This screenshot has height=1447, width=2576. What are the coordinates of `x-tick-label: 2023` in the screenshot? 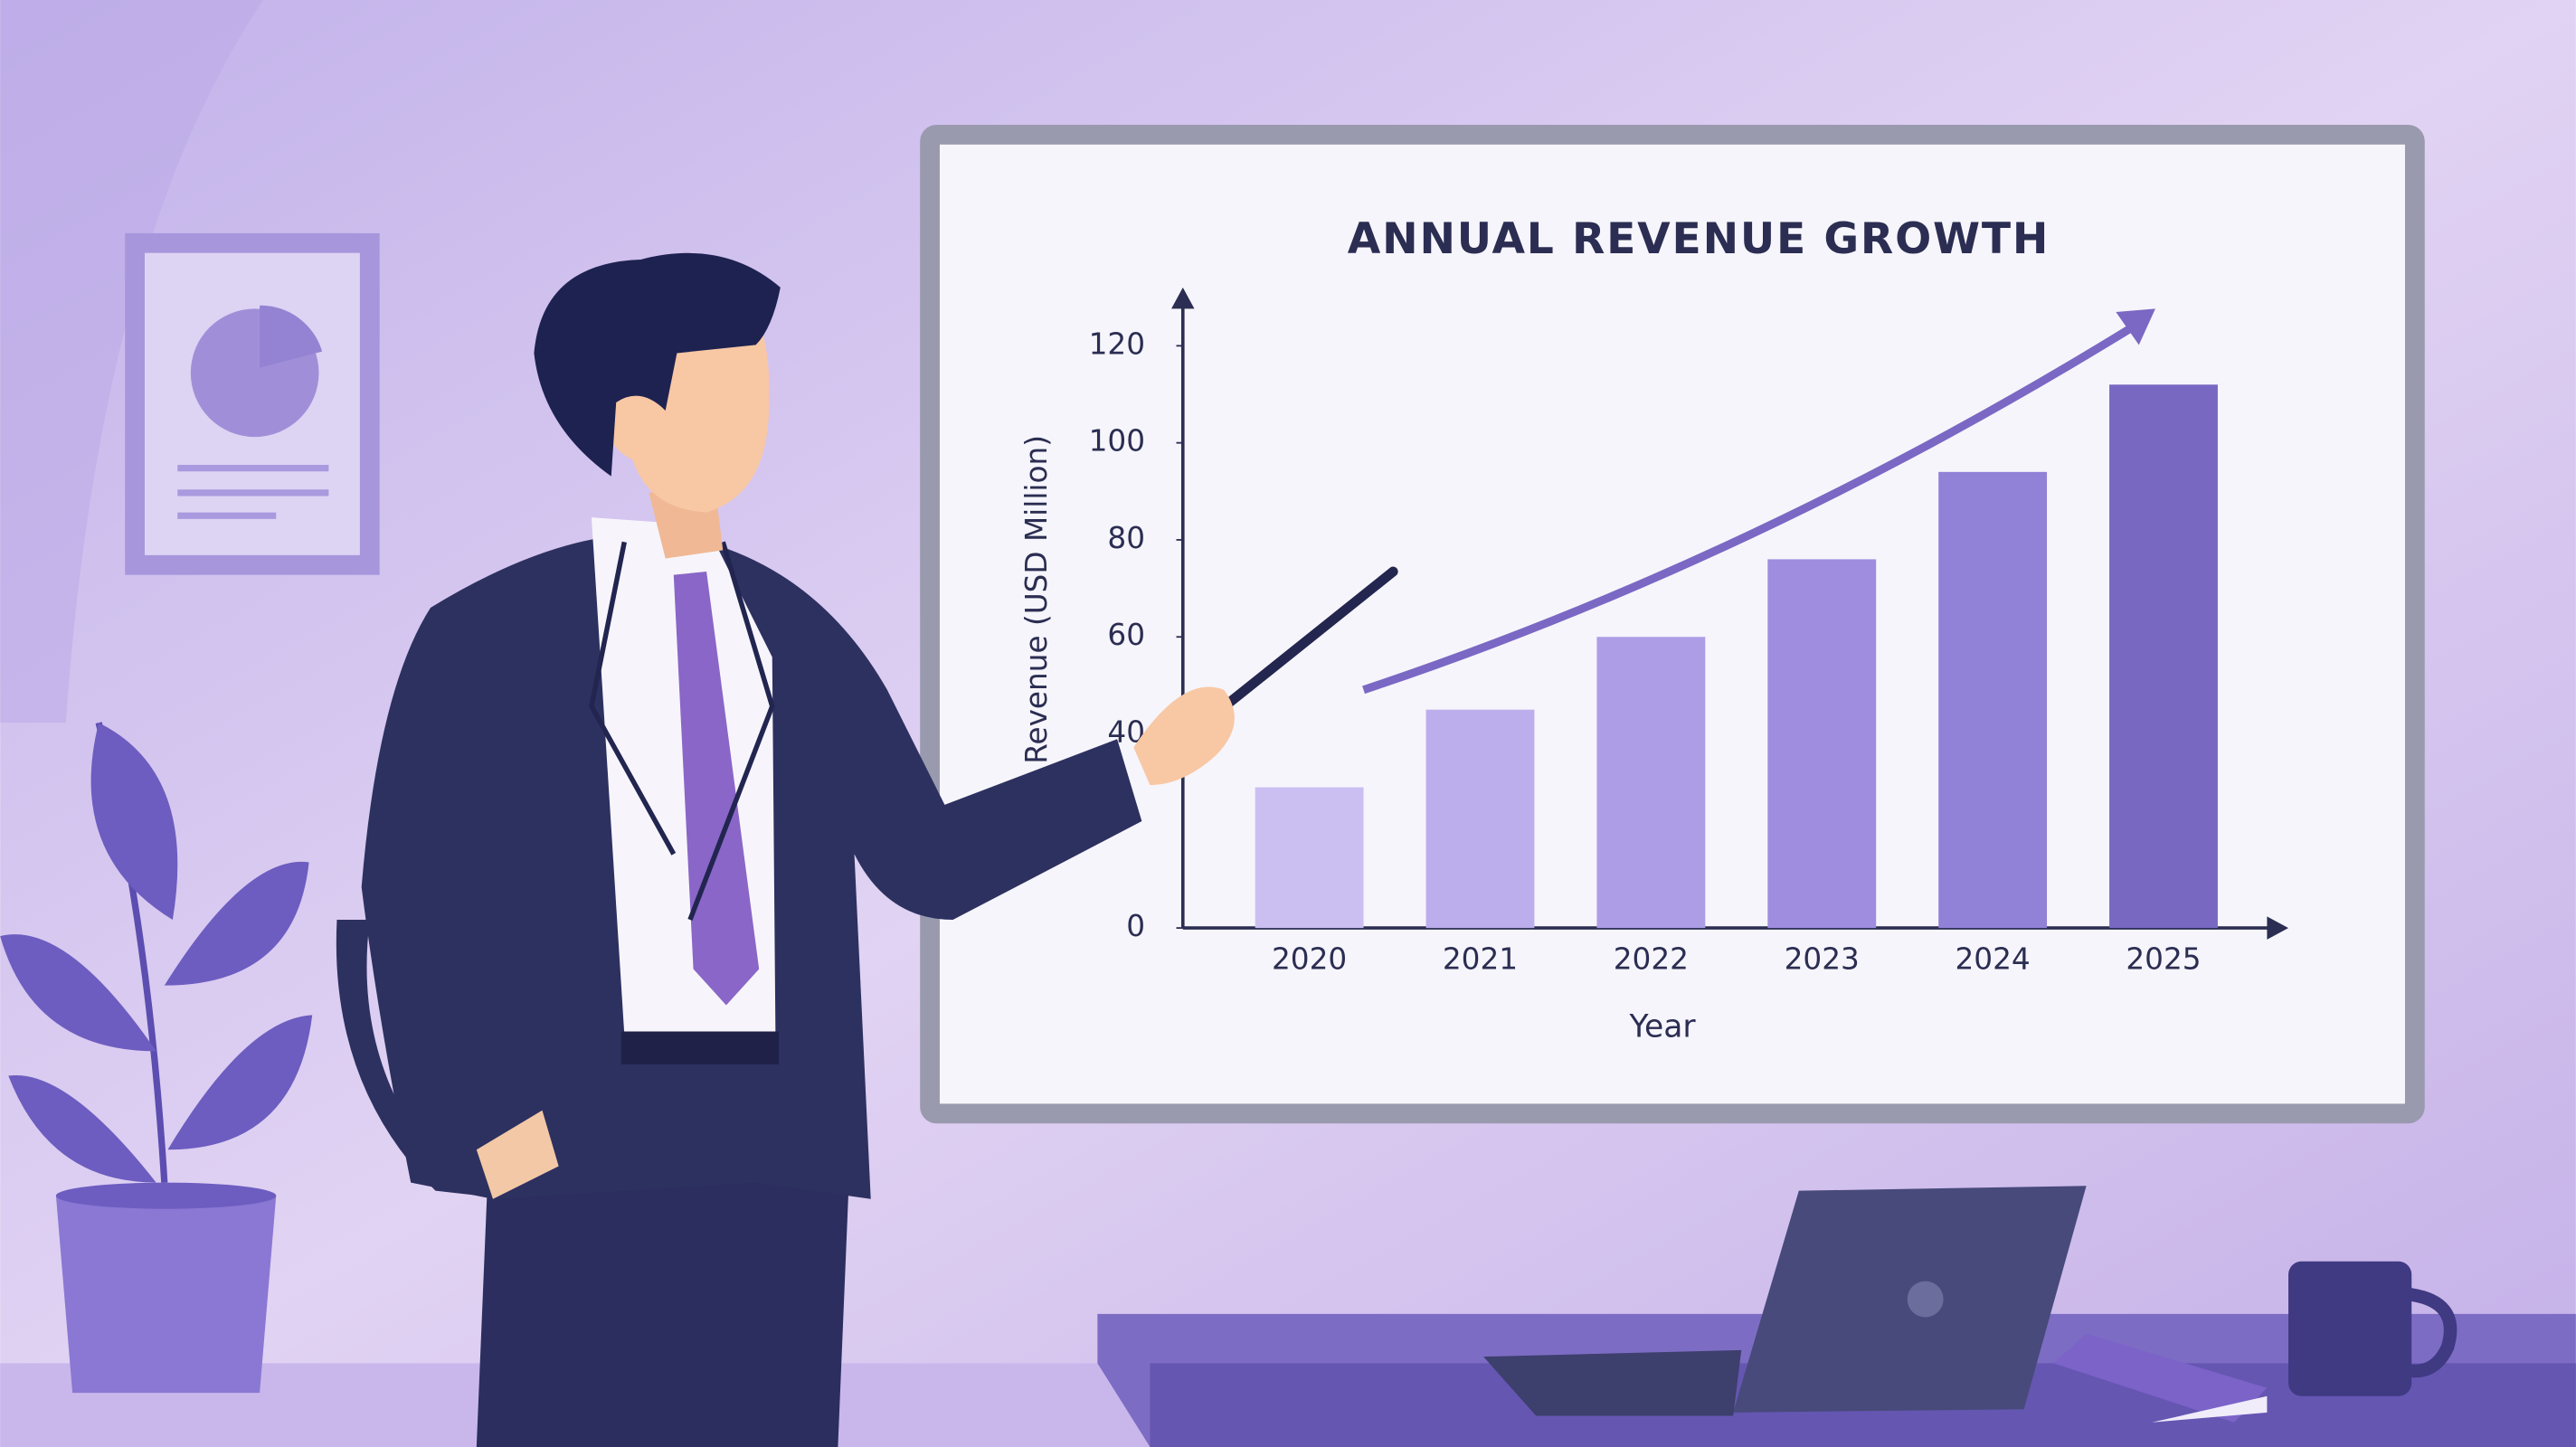 It's located at (1823, 959).